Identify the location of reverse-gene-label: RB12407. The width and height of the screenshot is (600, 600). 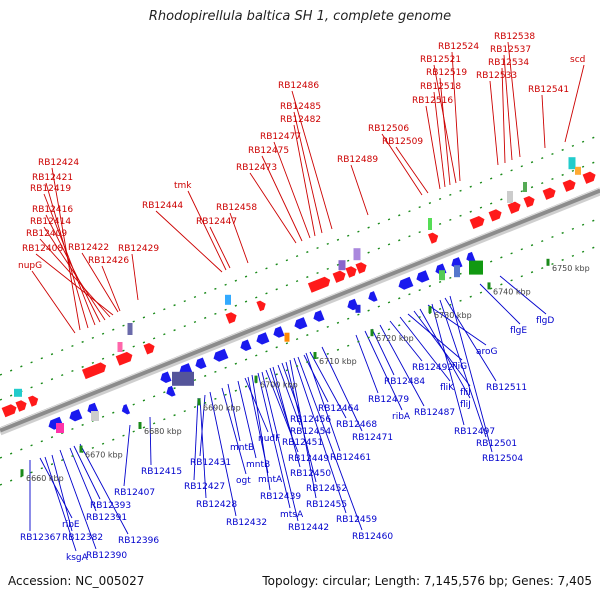
(134, 493).